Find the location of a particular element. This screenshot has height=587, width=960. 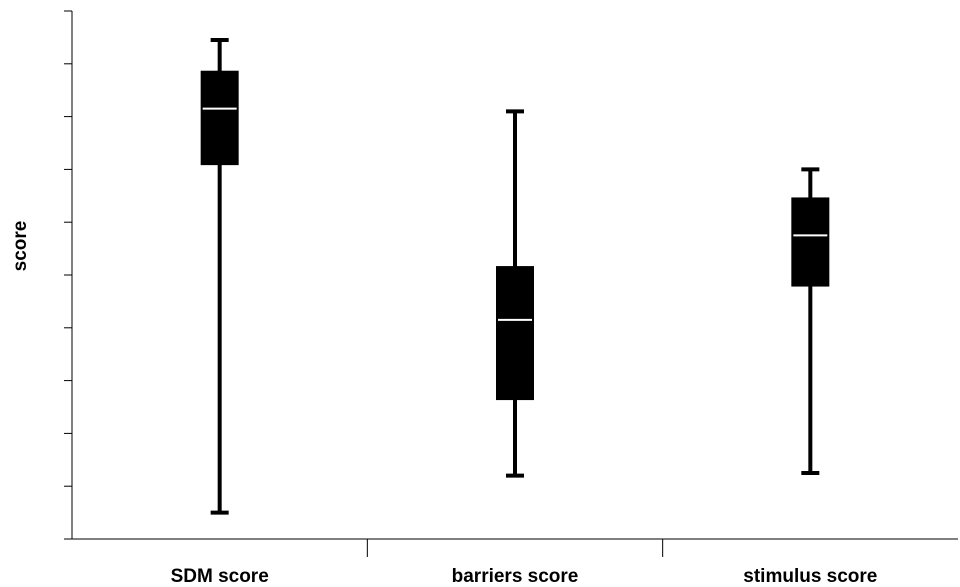

category-label: SDM score is located at coordinates (220, 576).